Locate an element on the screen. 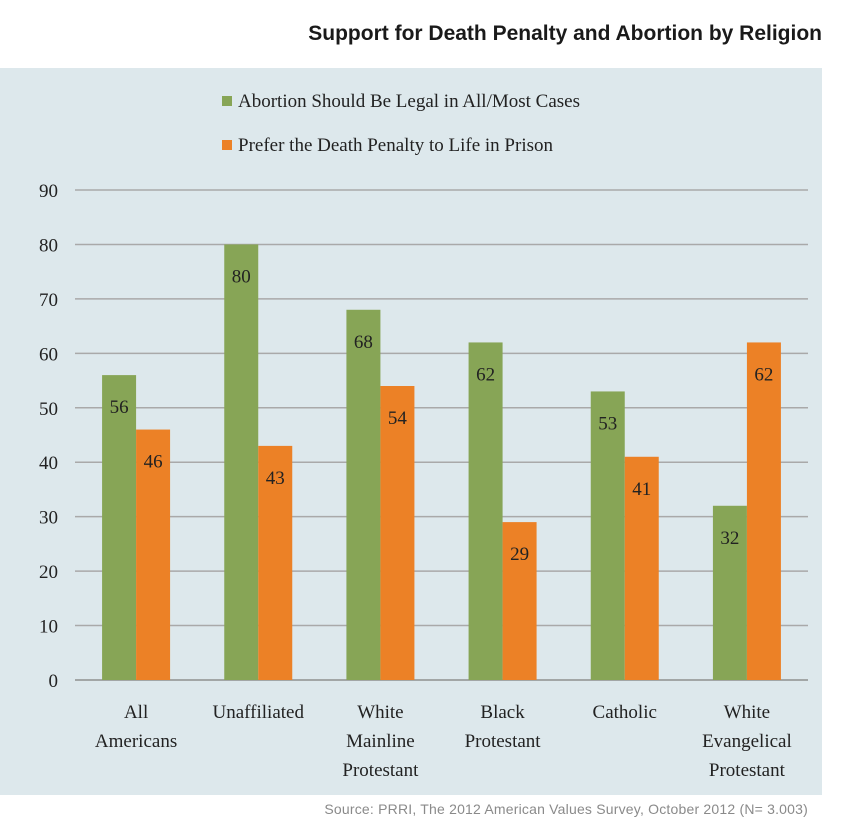 This screenshot has width=843, height=833. x-tick-label: Catholic is located at coordinates (625, 712).